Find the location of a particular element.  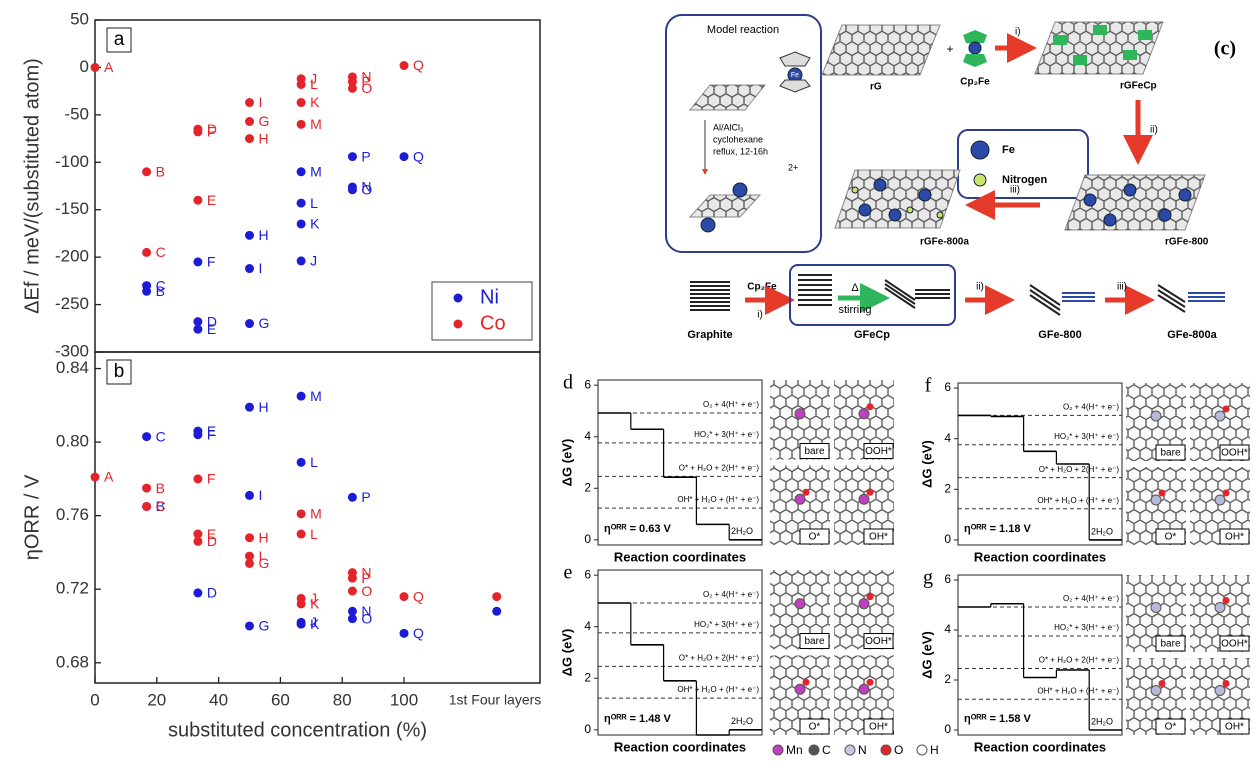

level-label: OH* + H₂O + (H⁺ + e⁻) is located at coordinates (718, 689).